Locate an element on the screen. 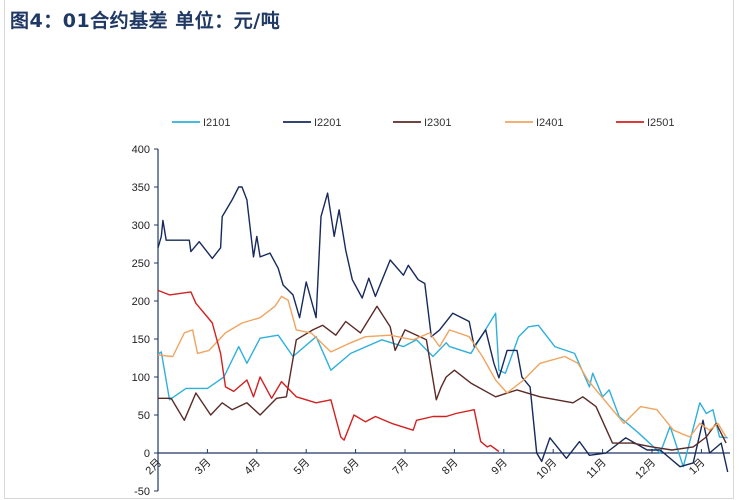 The height and width of the screenshot is (500, 739). y-tick-label: -50 is located at coordinates (142, 492).